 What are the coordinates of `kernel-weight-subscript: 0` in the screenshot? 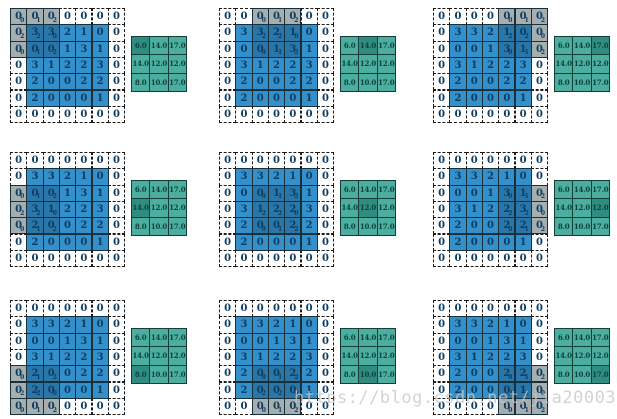 It's located at (510, 197).